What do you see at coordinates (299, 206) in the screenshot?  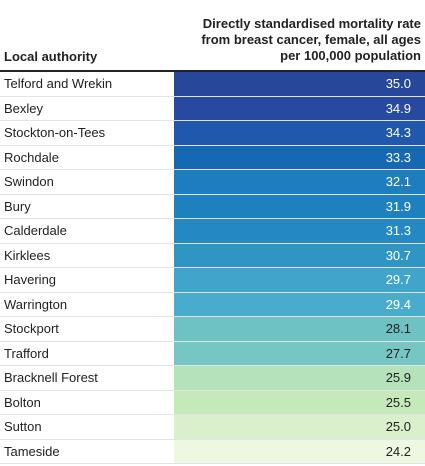 I see `rate-cell: 31.9` at bounding box center [299, 206].